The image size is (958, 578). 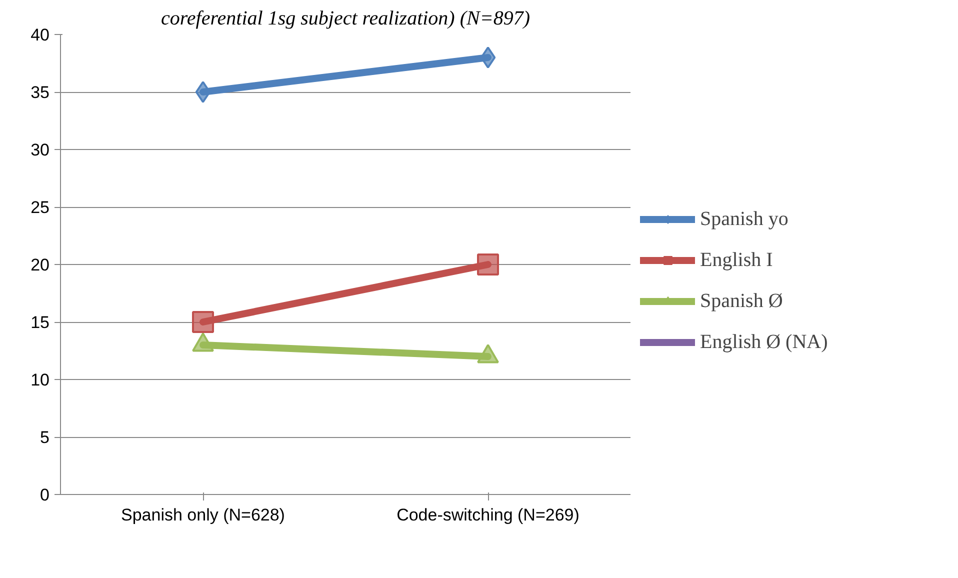 I want to click on y-tick-label: 10, so click(x=40, y=380).